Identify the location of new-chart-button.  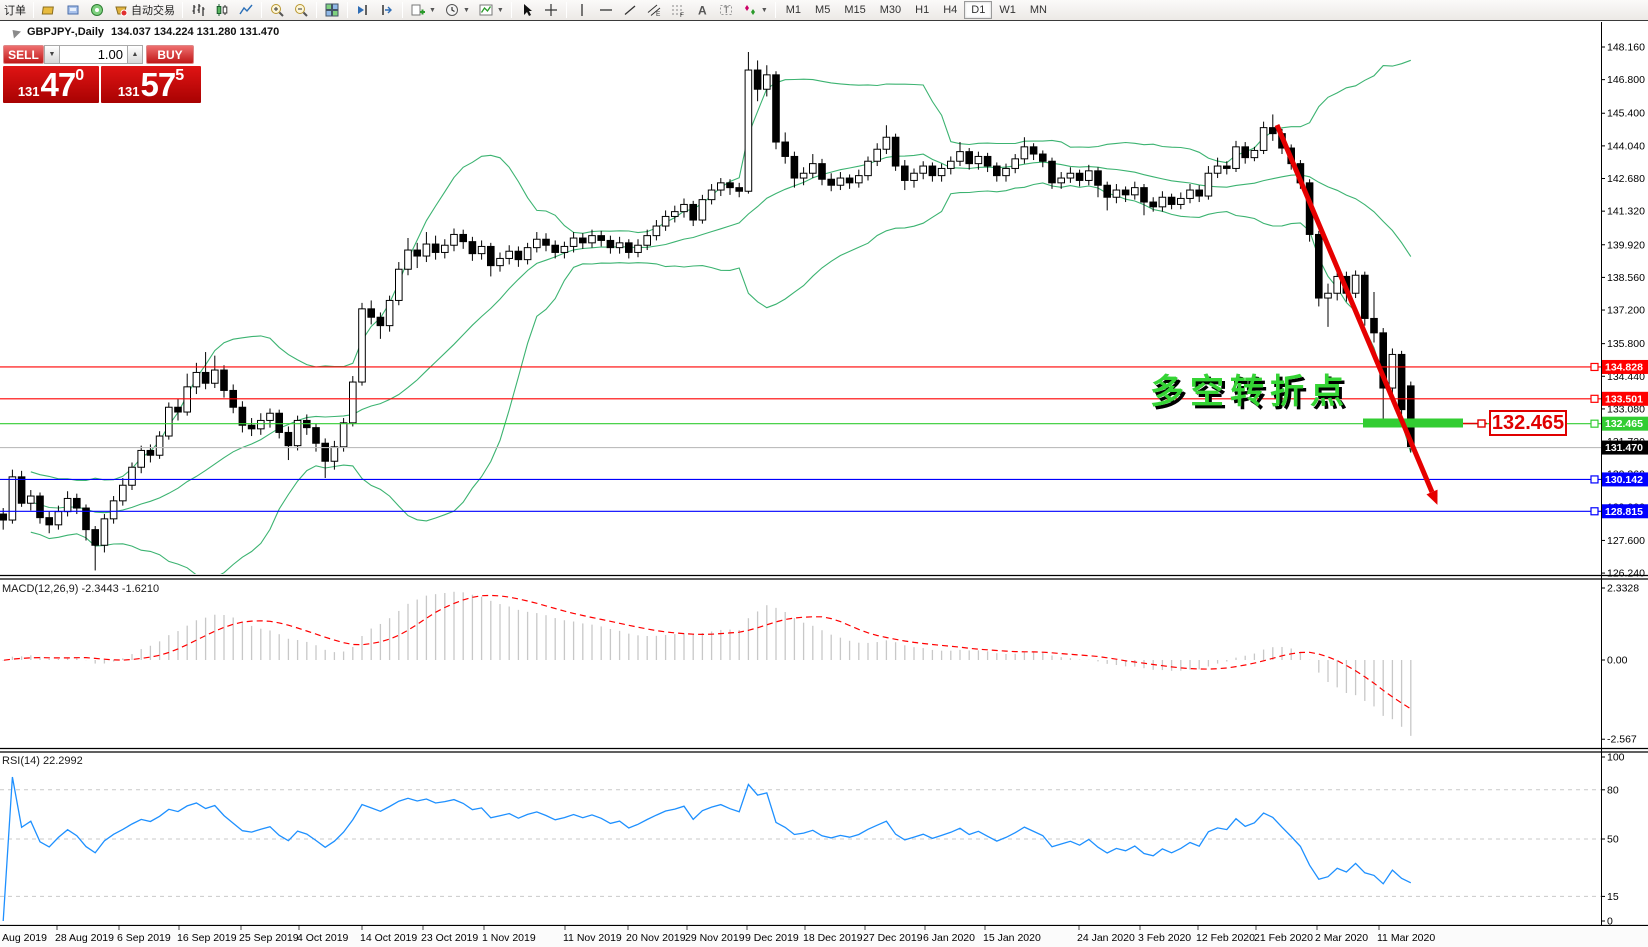
(49, 10).